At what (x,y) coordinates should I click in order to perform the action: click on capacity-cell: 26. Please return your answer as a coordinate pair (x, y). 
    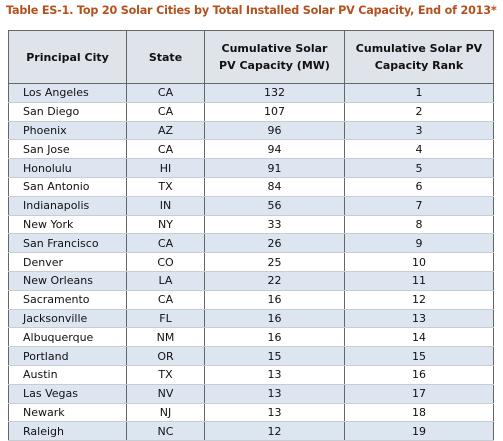
    Looking at the image, I should click on (274, 243).